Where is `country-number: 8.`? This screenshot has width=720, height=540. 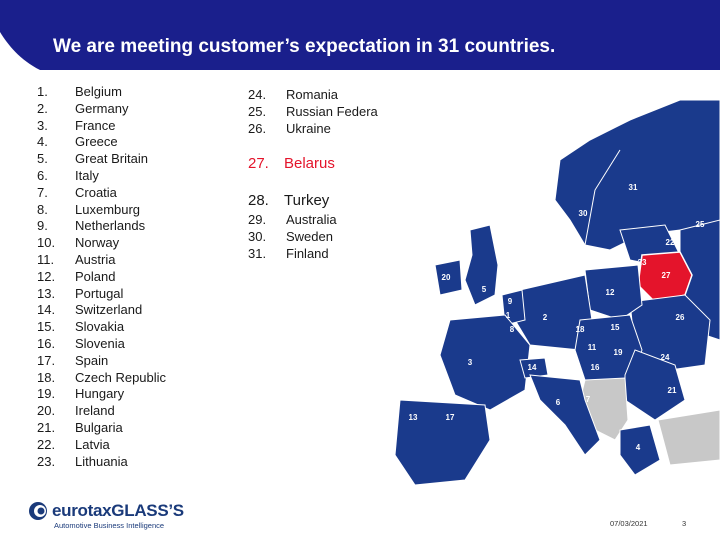 country-number: 8. is located at coordinates (42, 209).